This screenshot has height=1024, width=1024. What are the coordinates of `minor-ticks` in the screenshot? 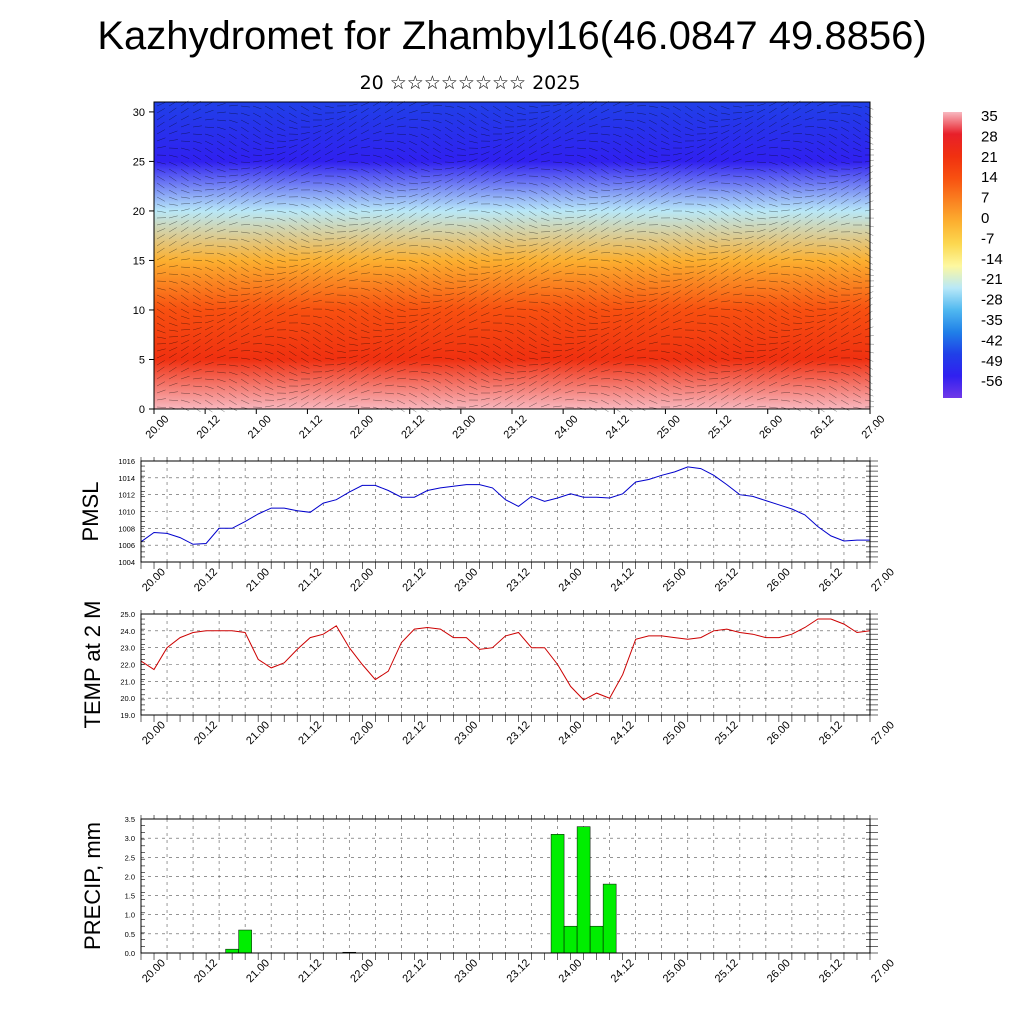 It's located at (509, 666).